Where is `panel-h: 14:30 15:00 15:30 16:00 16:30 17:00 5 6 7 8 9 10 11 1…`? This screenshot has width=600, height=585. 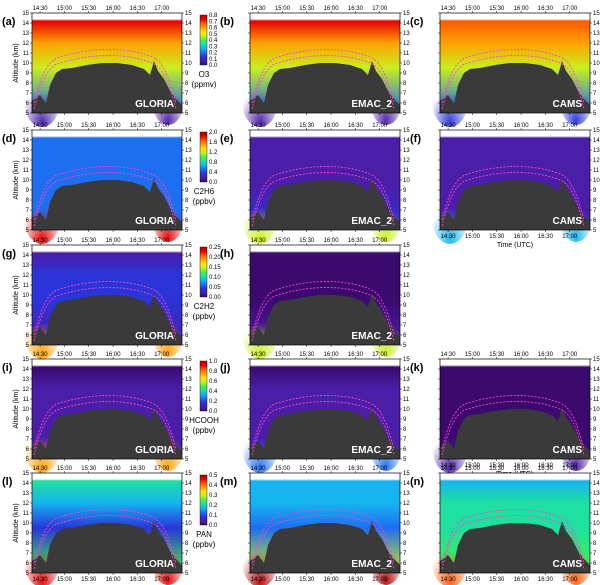 panel-h: 14:30 15:00 15:30 16:00 16:30 17:00 5 6 7 8 9 10 11 1… is located at coordinates (315, 298).